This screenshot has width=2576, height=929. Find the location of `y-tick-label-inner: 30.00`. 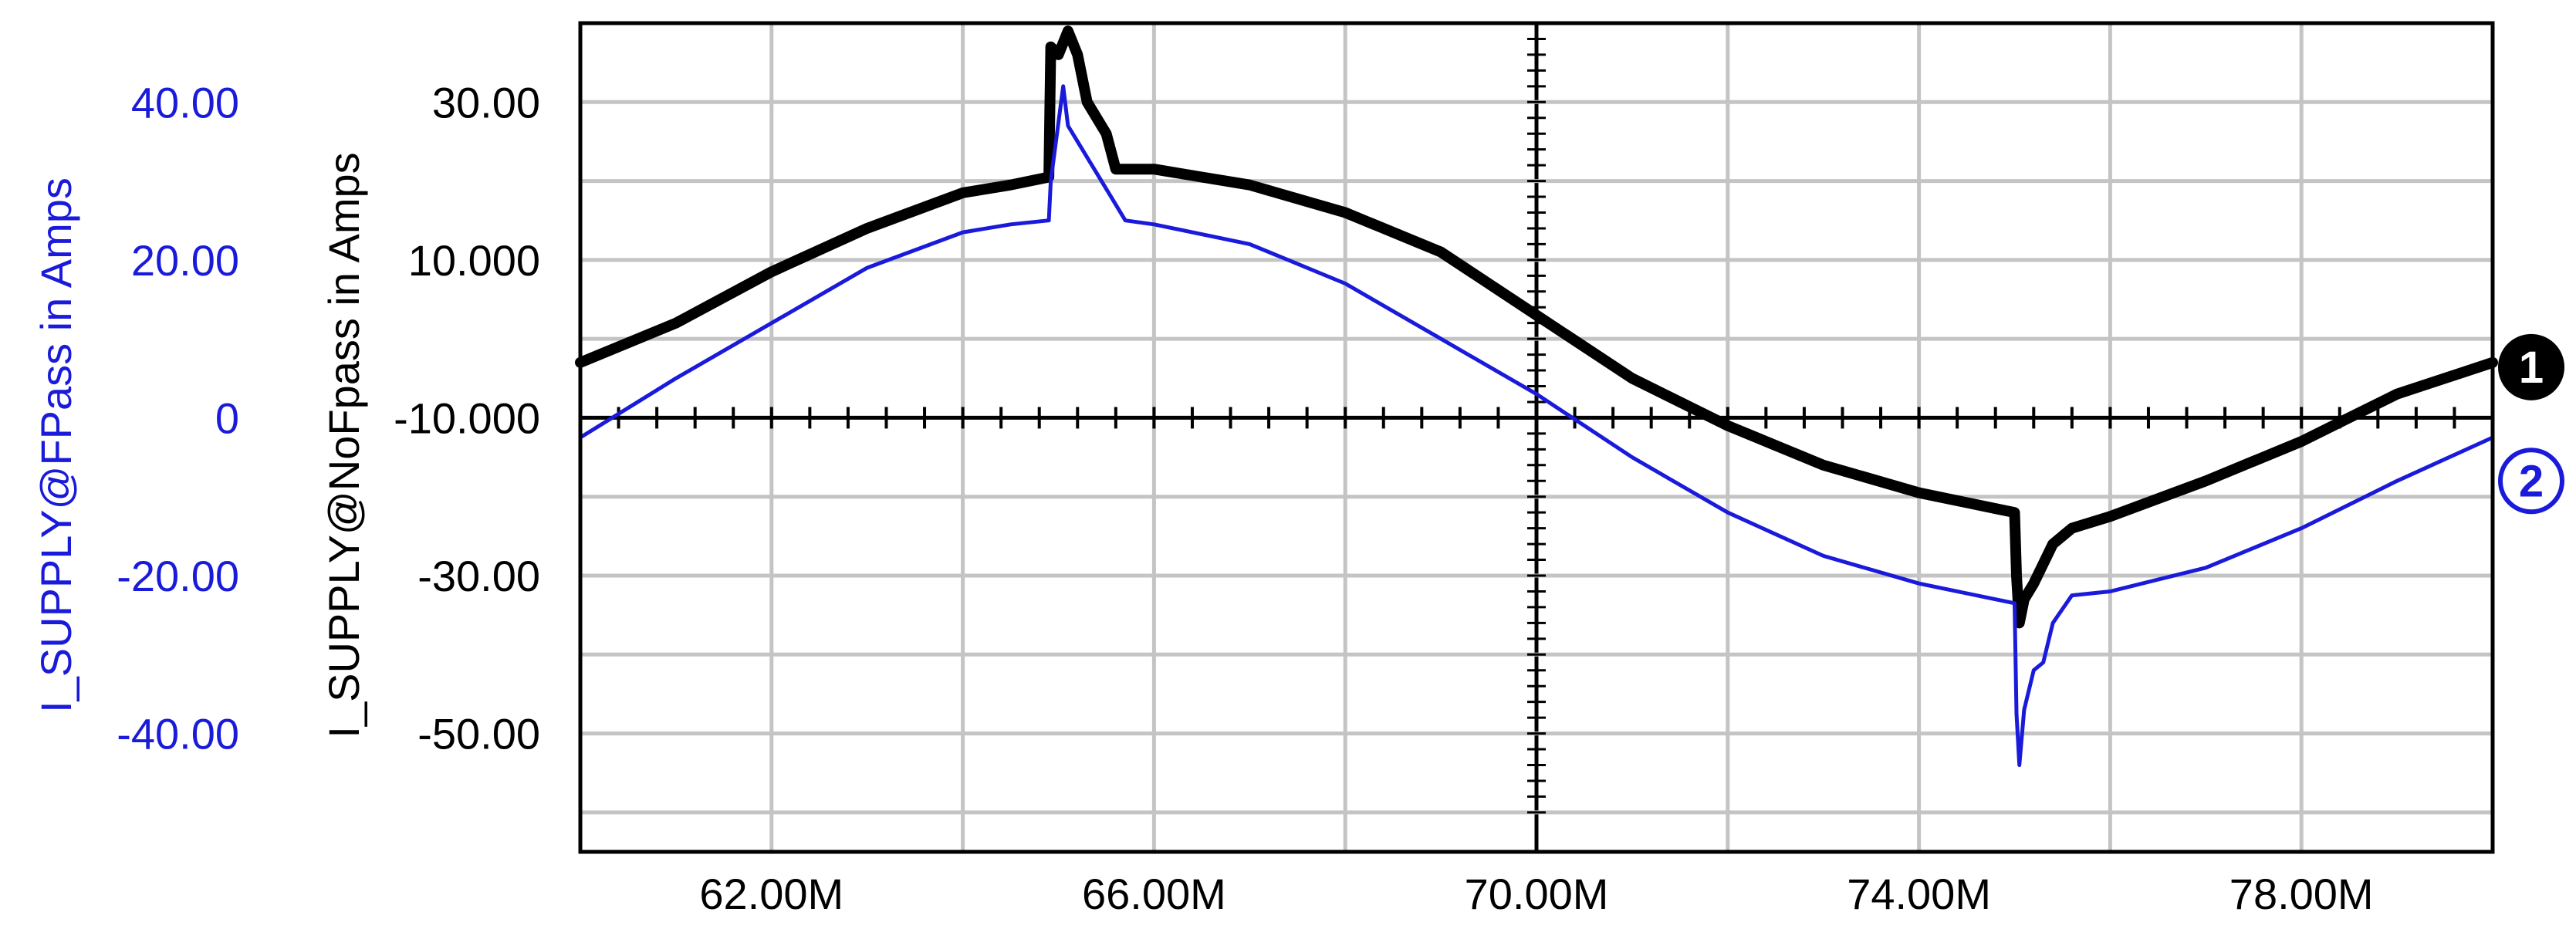

y-tick-label-inner: 30.00 is located at coordinates (486, 102).